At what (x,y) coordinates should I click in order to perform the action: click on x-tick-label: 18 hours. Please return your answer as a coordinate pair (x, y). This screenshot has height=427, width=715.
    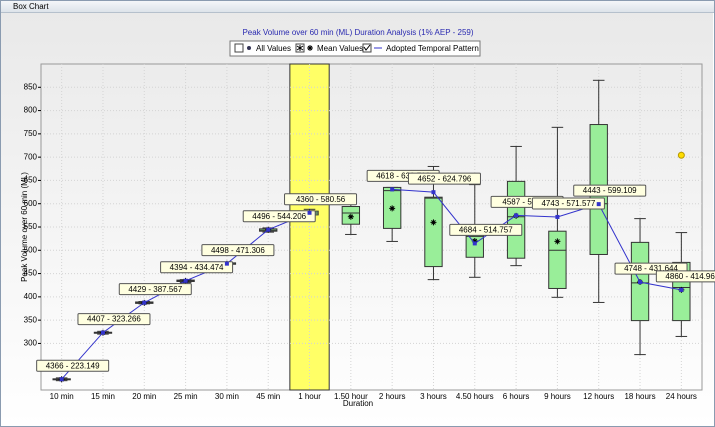
    Looking at the image, I should click on (639, 396).